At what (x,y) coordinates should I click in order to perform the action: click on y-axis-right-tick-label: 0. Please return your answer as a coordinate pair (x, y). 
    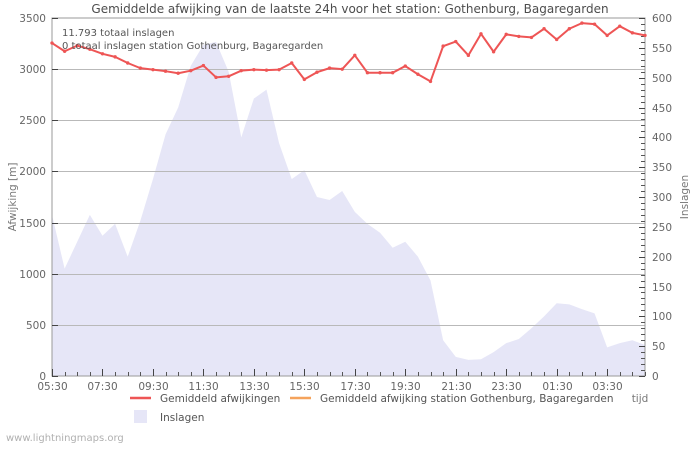
    Looking at the image, I should click on (655, 377).